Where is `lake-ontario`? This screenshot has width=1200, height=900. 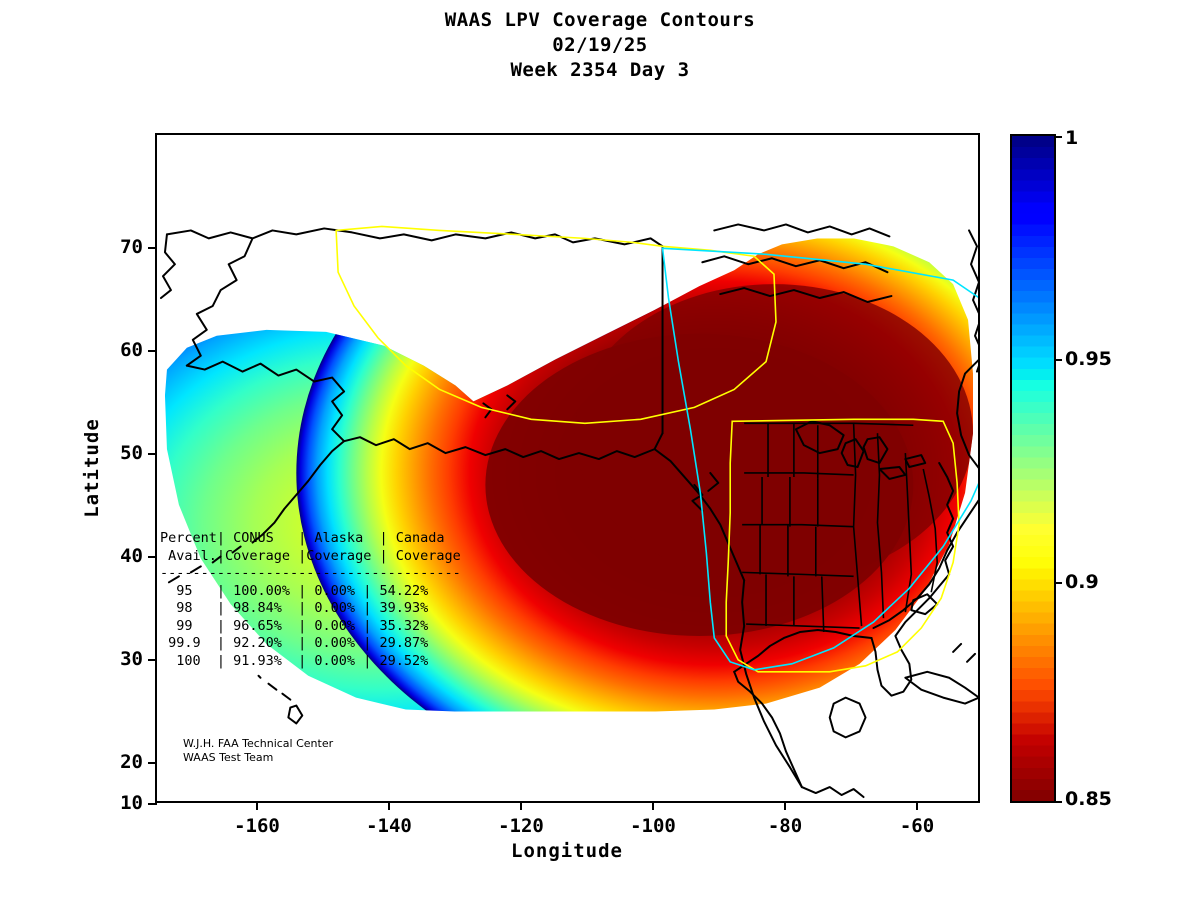
lake-ontario is located at coordinates (915, 461).